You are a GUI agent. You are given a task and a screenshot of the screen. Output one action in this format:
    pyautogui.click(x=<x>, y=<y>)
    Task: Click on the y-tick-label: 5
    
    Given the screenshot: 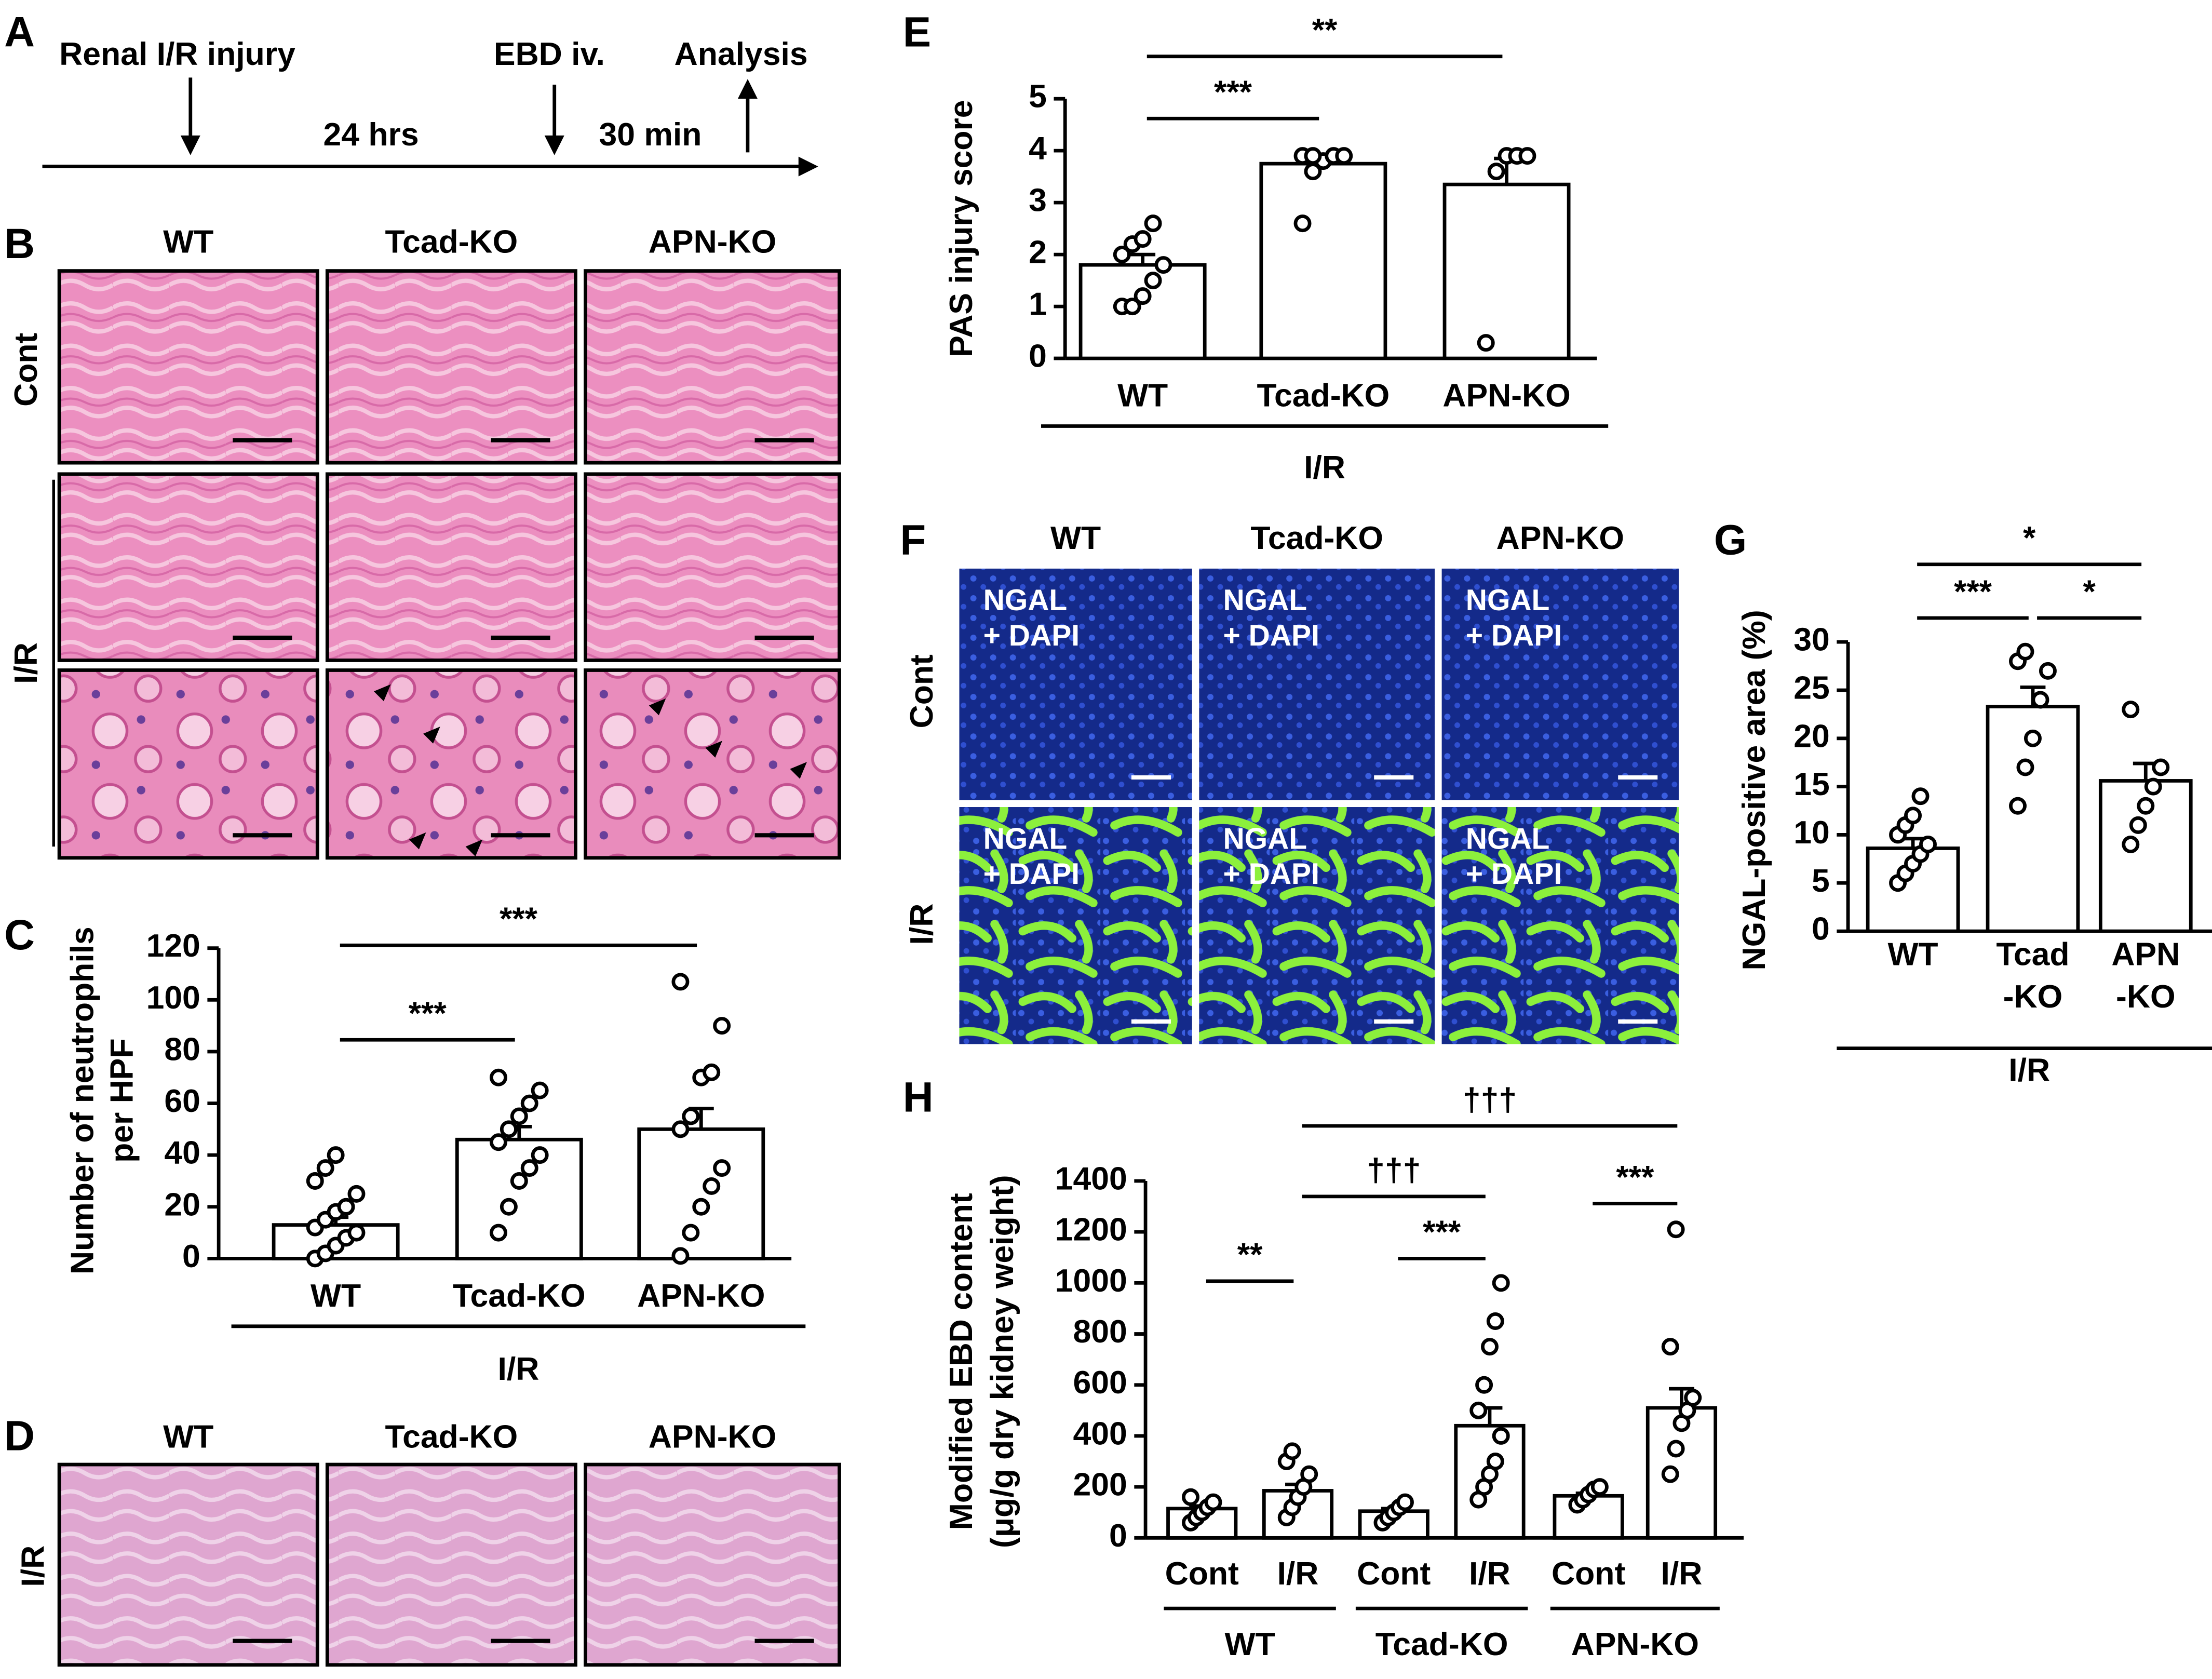 What is the action you would take?
    pyautogui.click(x=1821, y=881)
    